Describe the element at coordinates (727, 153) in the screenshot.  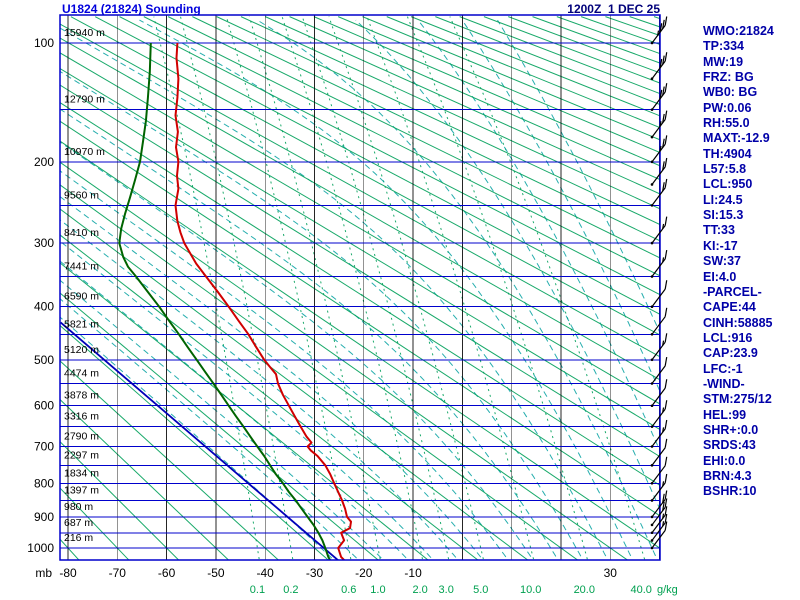
I see `panel-line: TH:4904` at that location.